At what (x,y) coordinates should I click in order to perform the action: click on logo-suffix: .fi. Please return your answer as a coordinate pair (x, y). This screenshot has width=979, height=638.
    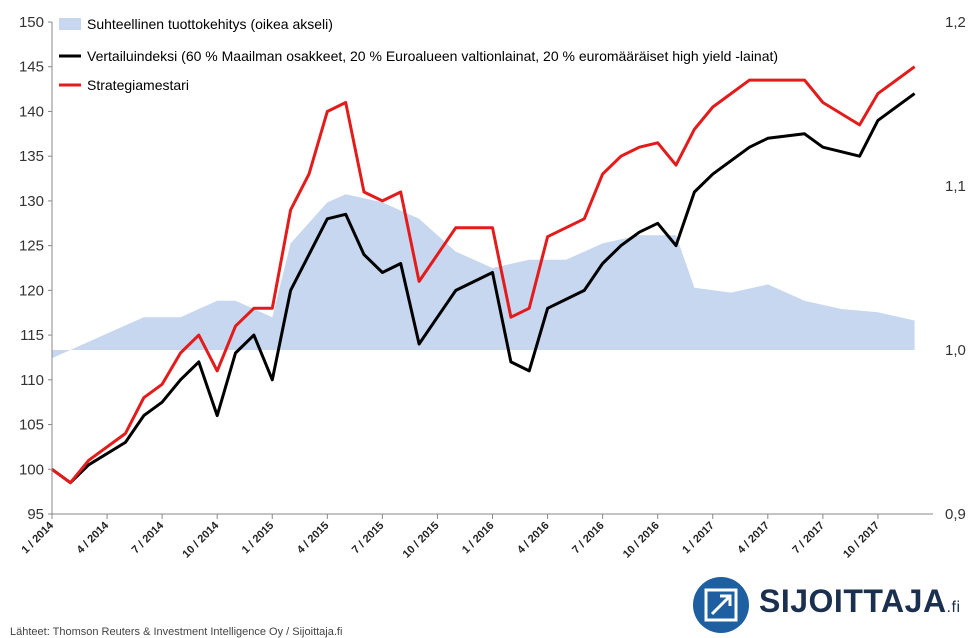
    Looking at the image, I should click on (953, 607).